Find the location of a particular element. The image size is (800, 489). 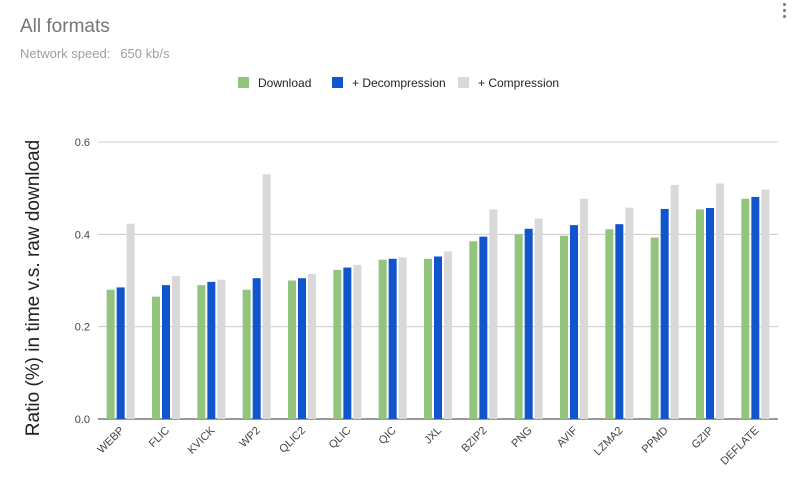

network-speed-value: 650 kb/s is located at coordinates (145, 53).